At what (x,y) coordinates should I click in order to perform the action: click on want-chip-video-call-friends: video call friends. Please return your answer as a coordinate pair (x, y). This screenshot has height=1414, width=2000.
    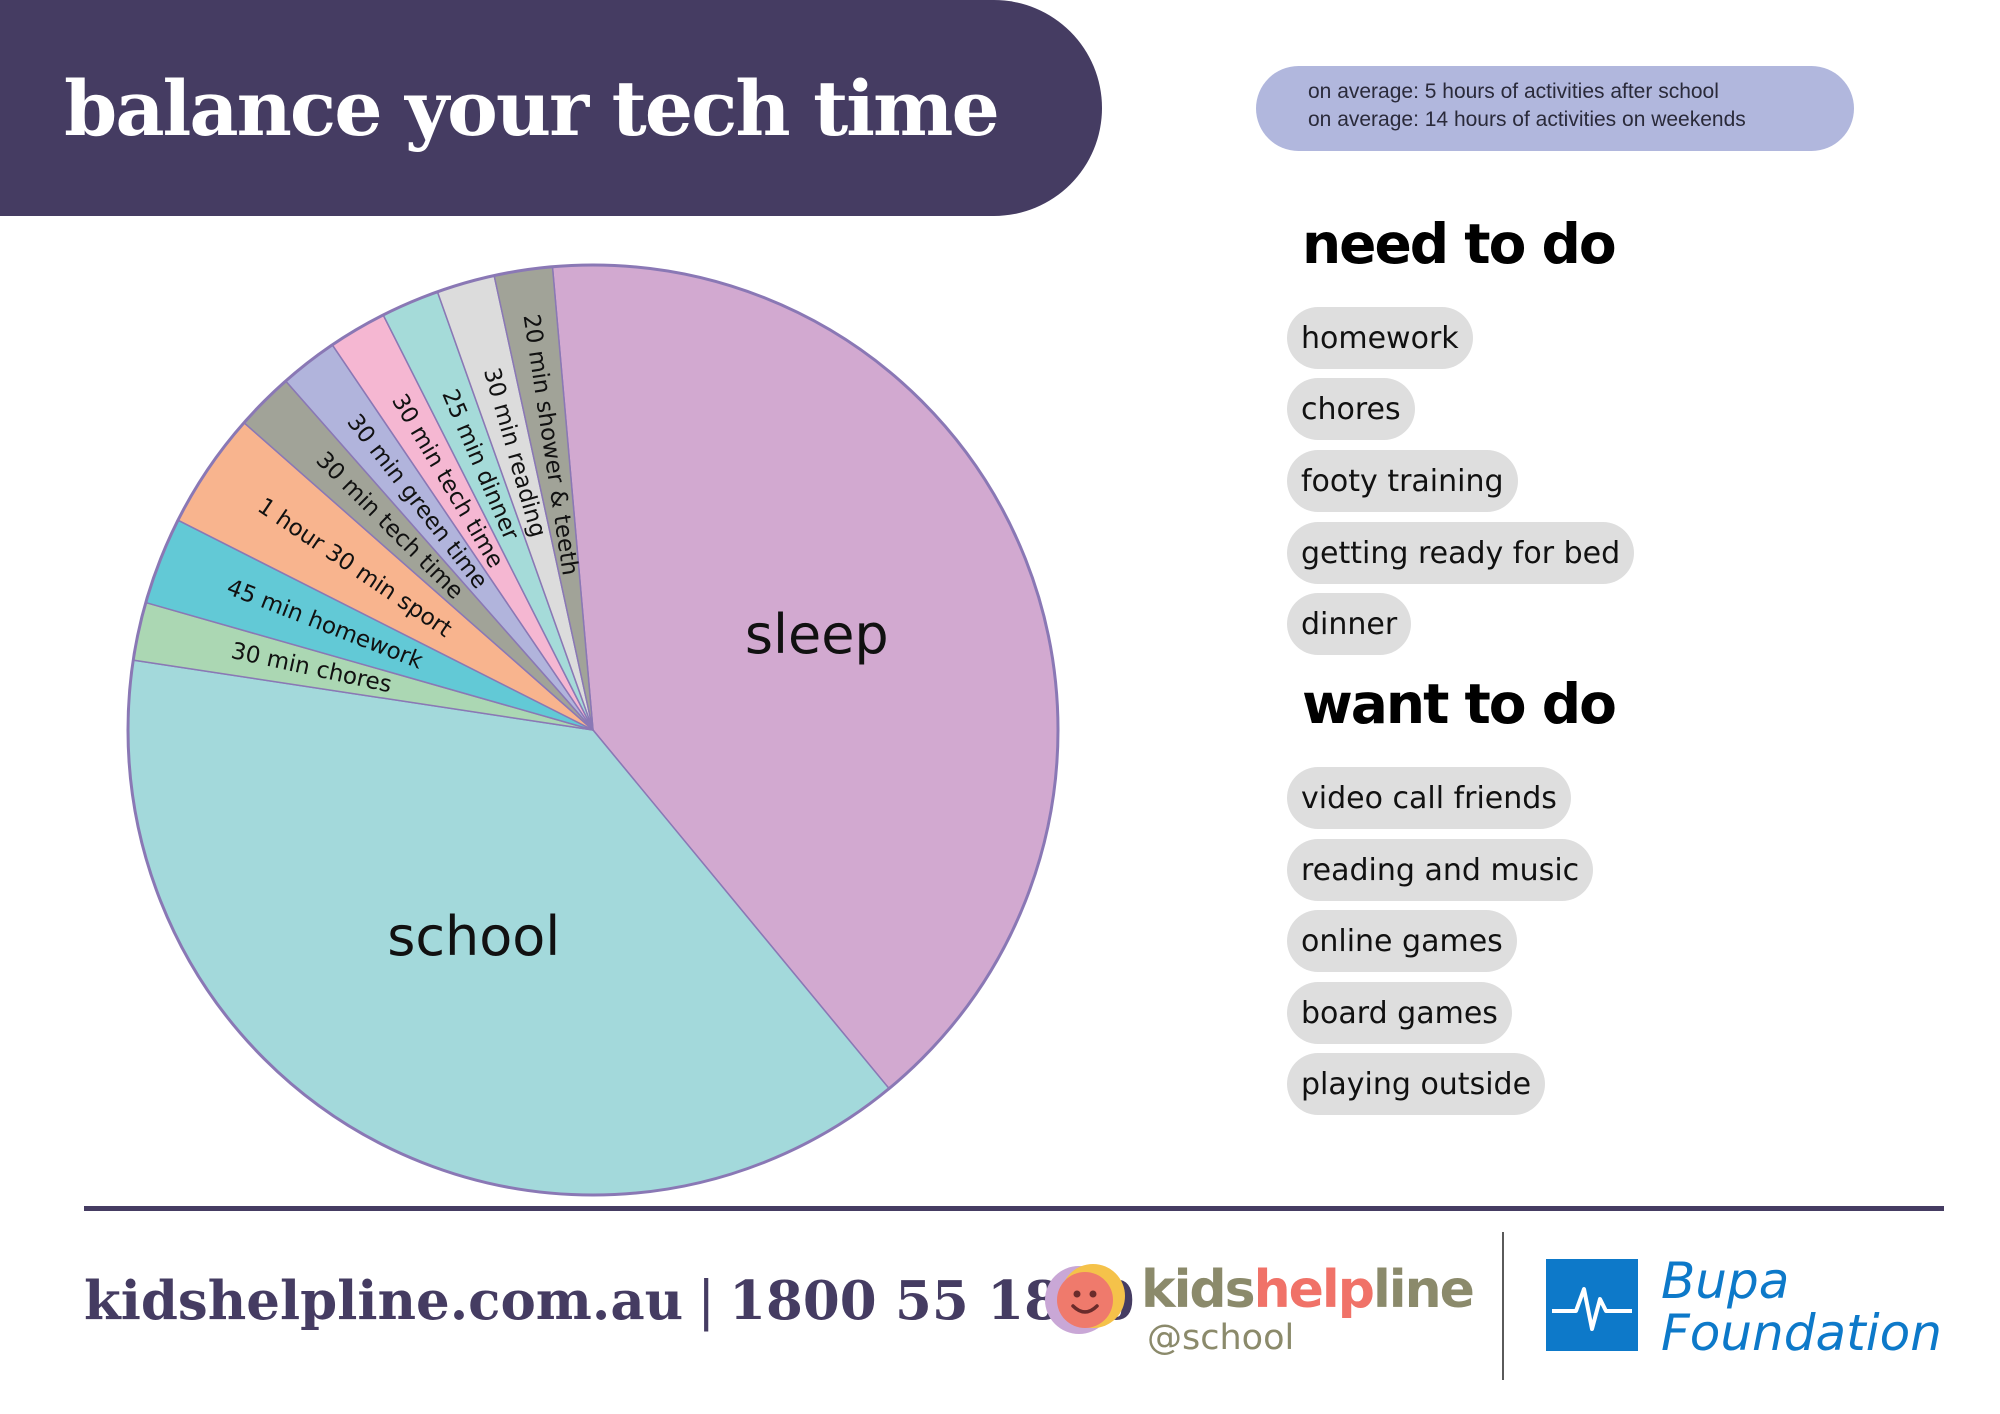
    Looking at the image, I should click on (1429, 798).